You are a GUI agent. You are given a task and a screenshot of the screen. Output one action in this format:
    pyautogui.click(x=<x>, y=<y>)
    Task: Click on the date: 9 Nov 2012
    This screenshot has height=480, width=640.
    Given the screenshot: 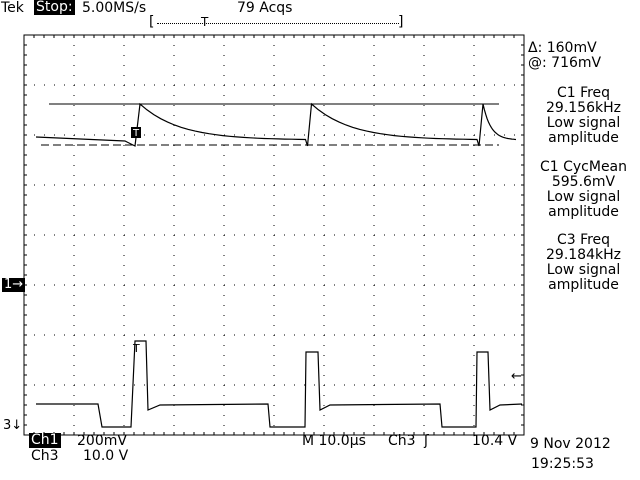 What is the action you would take?
    pyautogui.click(x=570, y=444)
    